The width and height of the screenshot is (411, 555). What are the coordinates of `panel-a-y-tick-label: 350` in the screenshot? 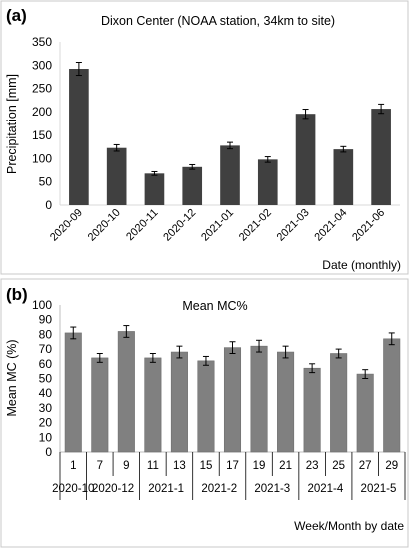 It's located at (42, 42).